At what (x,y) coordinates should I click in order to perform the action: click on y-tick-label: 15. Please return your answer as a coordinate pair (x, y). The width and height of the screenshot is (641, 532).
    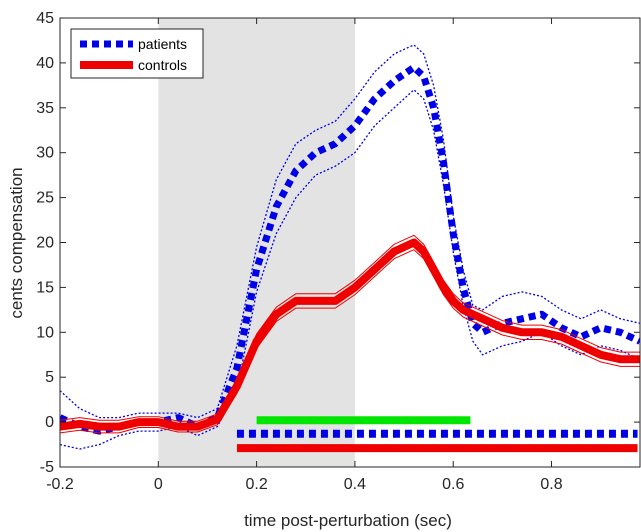
    Looking at the image, I should click on (45, 287).